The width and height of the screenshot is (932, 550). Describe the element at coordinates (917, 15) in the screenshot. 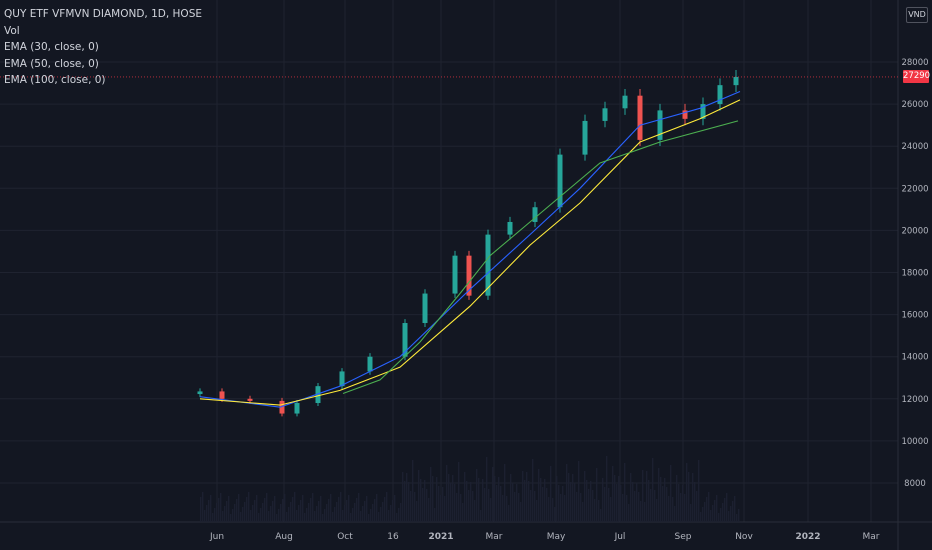

I see `currency-label: VND` at that location.